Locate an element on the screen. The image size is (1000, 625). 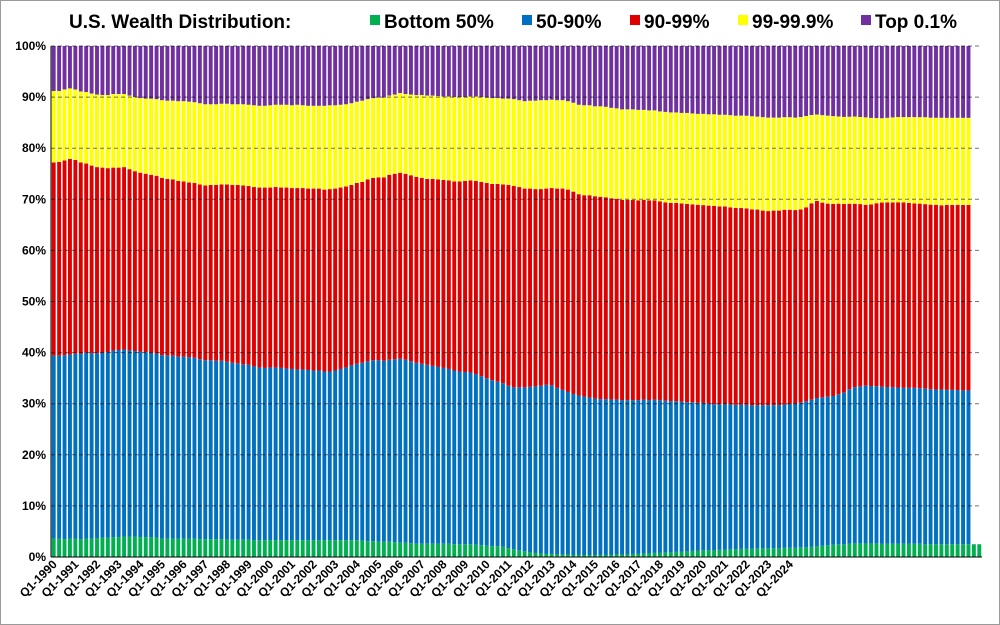
y-tick-label: 80% is located at coordinates (34, 148).